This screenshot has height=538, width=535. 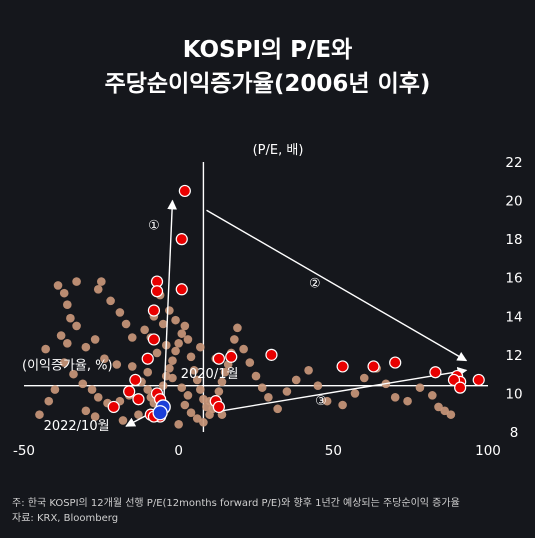 What do you see at coordinates (513, 394) in the screenshot?
I see `y-tick-label: 10` at bounding box center [513, 394].